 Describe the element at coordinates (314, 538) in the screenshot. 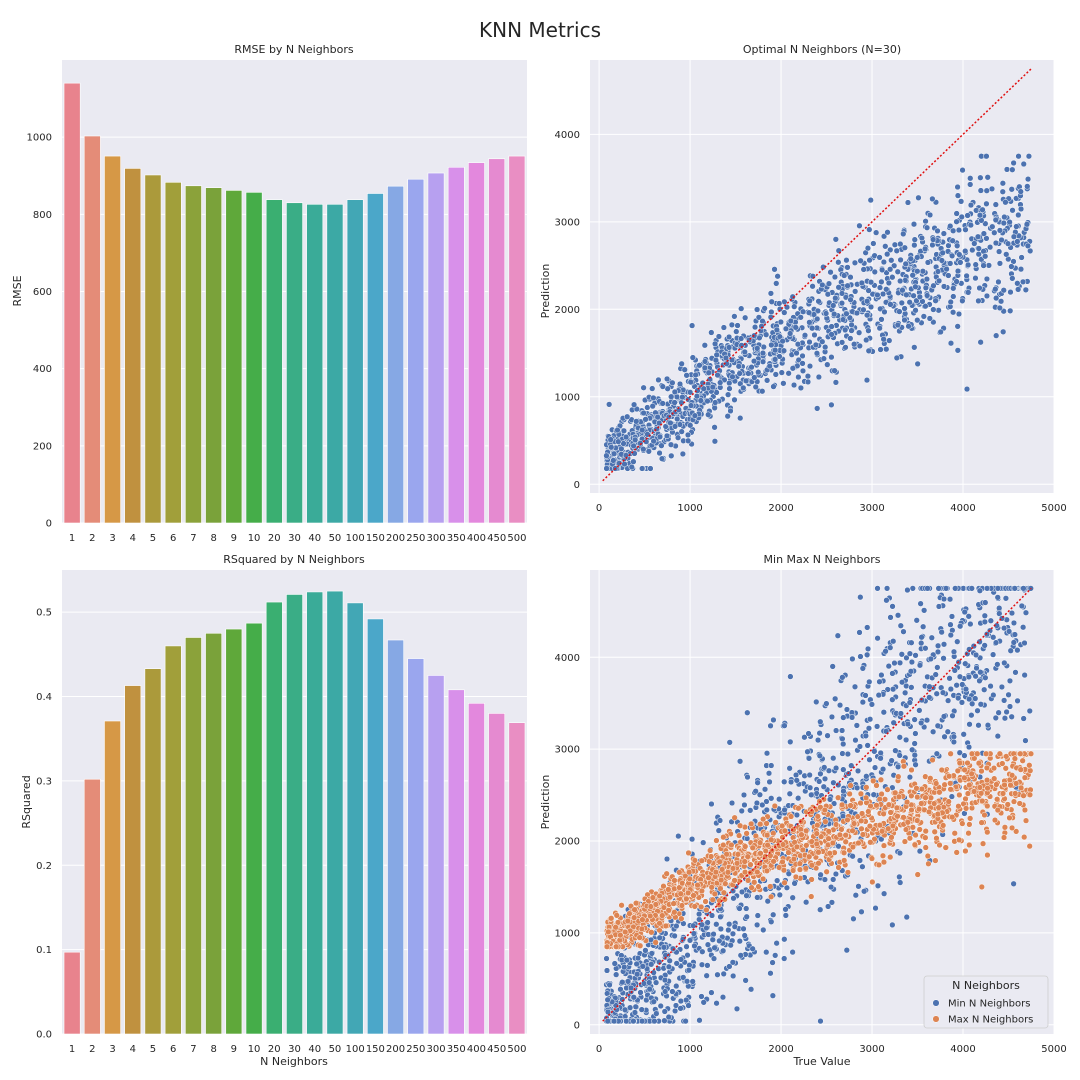

I see `x-tick-label: 40` at that location.